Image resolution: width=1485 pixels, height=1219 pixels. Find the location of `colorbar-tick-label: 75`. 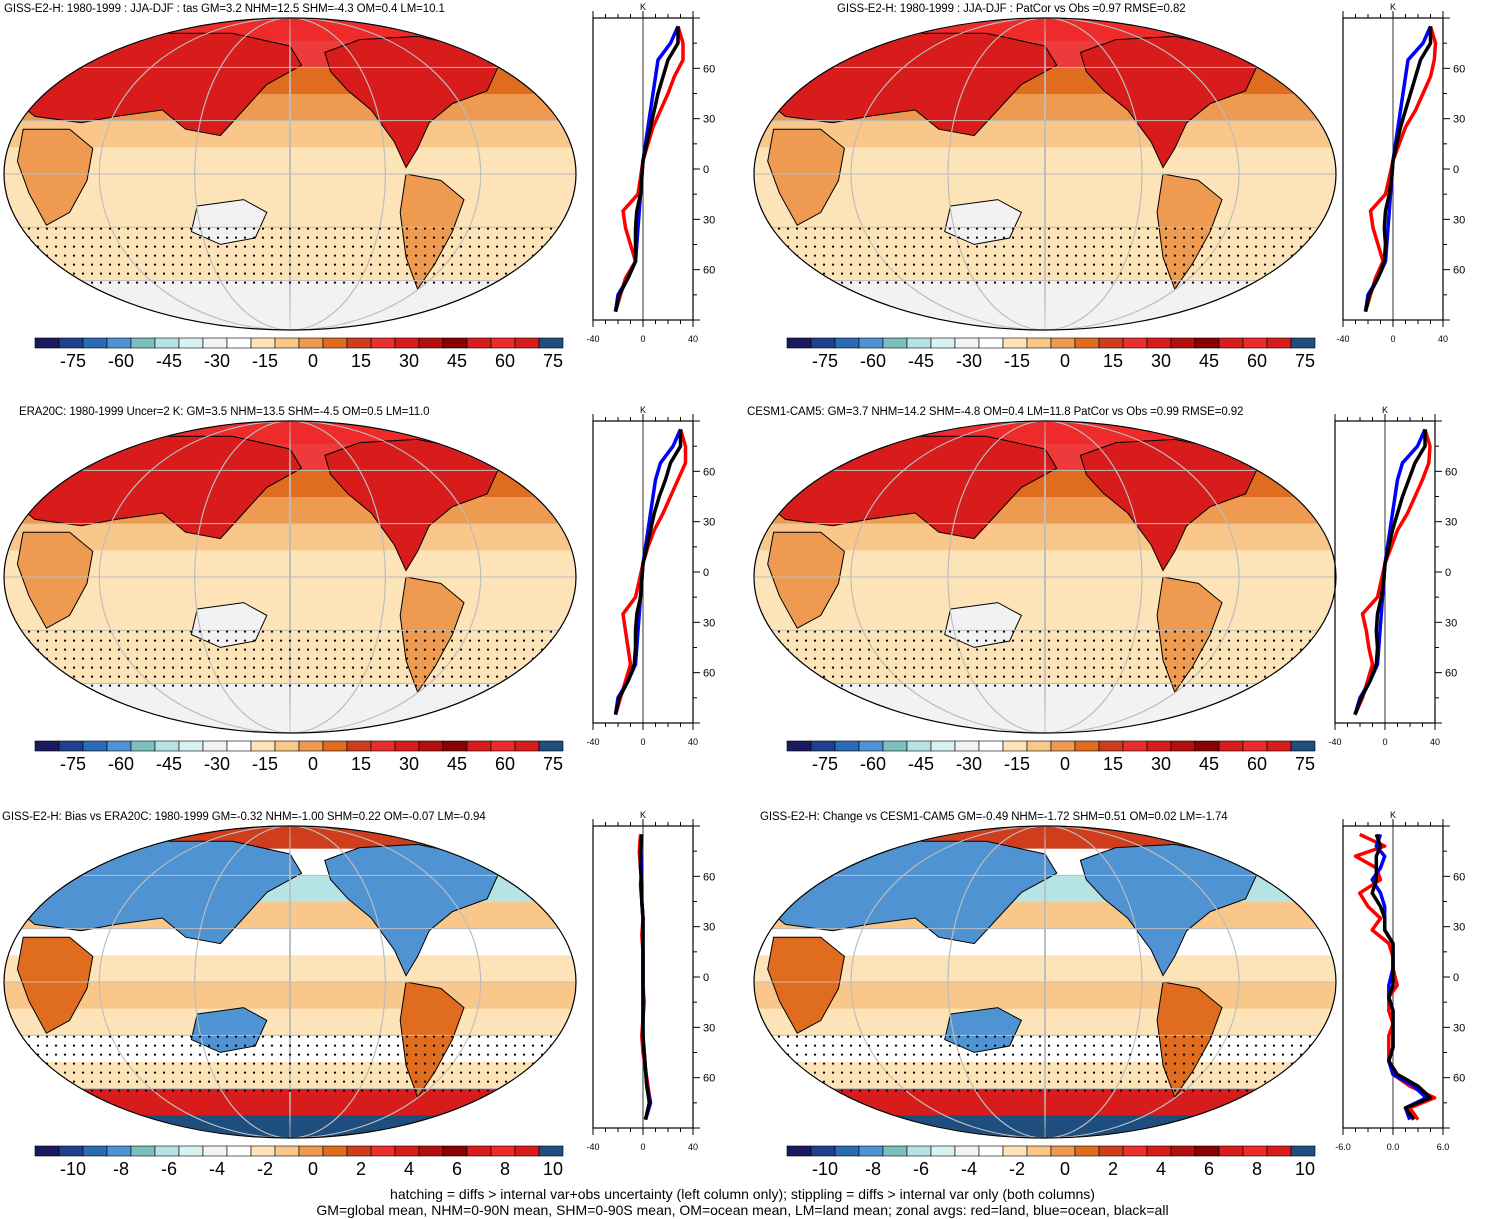

colorbar-tick-label: 75 is located at coordinates (553, 764).